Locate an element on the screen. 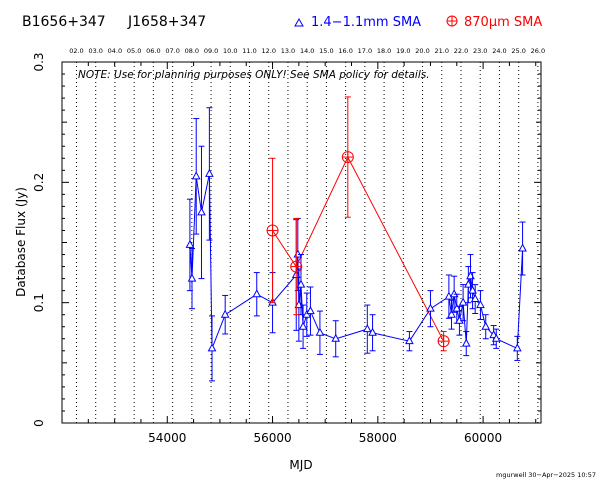 Image resolution: width=601 pixels, height=481 pixels. legend-circle-plus-icon is located at coordinates (452, 21).